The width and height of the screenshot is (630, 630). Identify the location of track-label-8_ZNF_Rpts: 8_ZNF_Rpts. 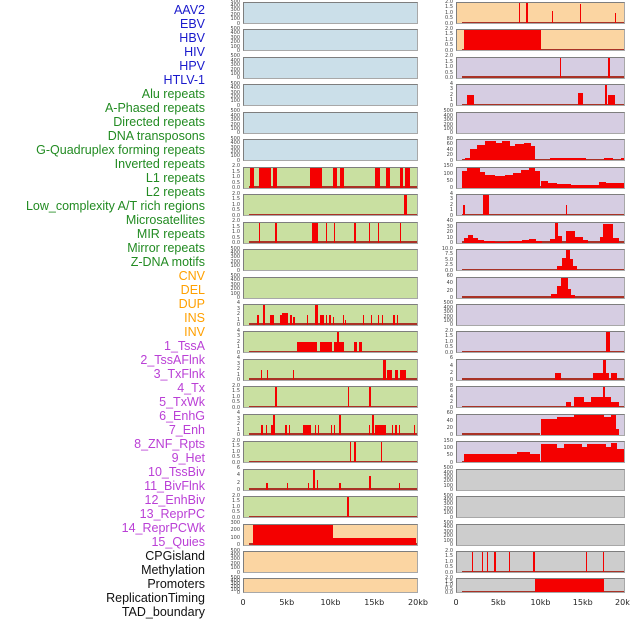
(169, 444).